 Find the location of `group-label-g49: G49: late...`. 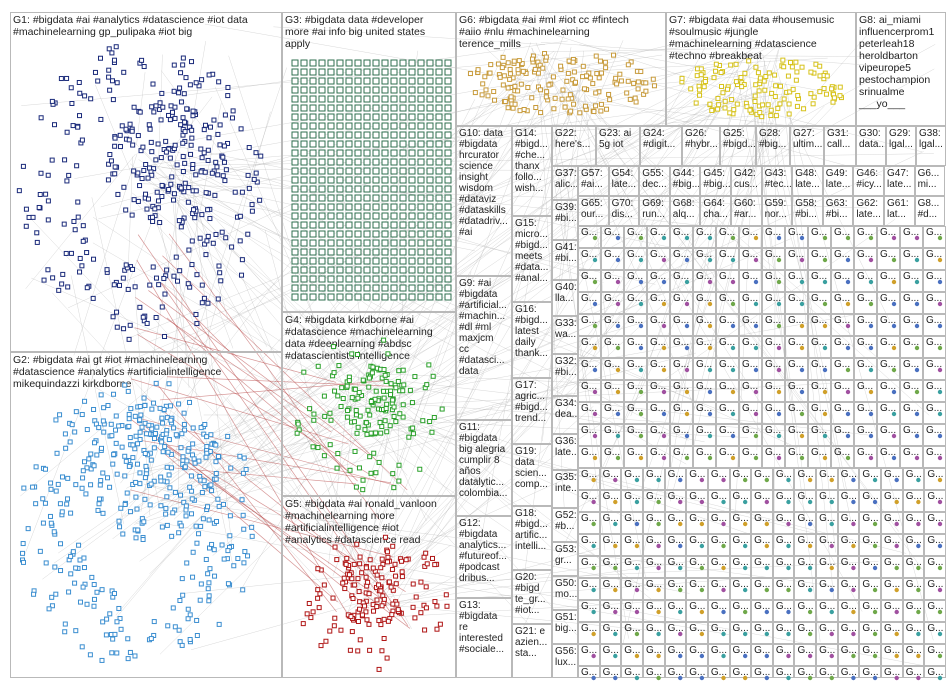

group-label-g49: G49: late... is located at coordinates (838, 179).